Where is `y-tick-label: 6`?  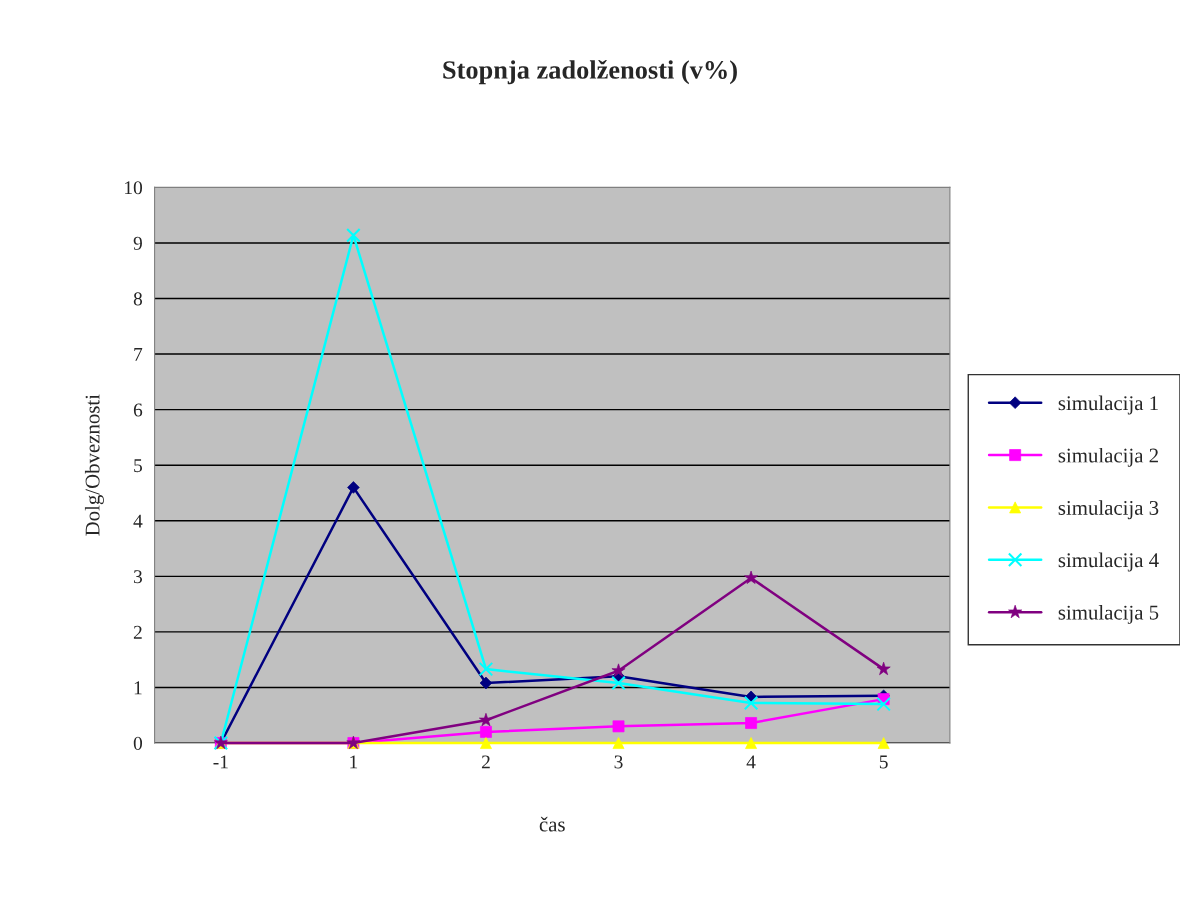
y-tick-label: 6 is located at coordinates (138, 410).